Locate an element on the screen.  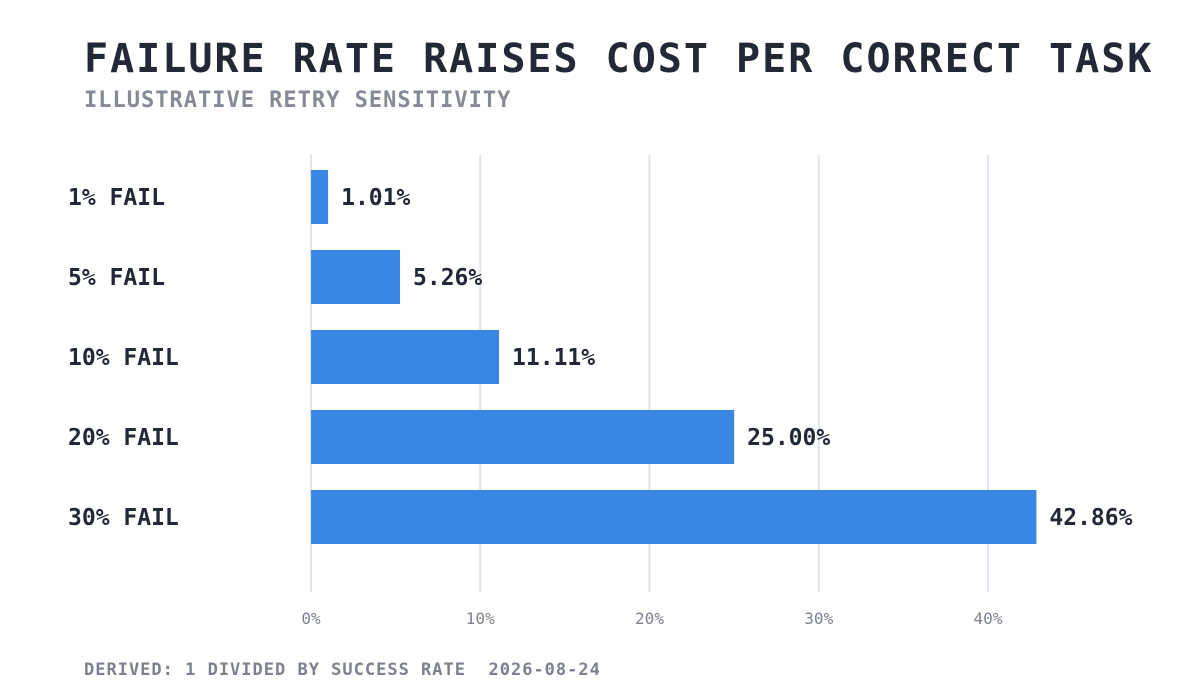
footer-source: DERIVED: 1 DIVIDED BY SUCCESS RATE is located at coordinates (275, 670).